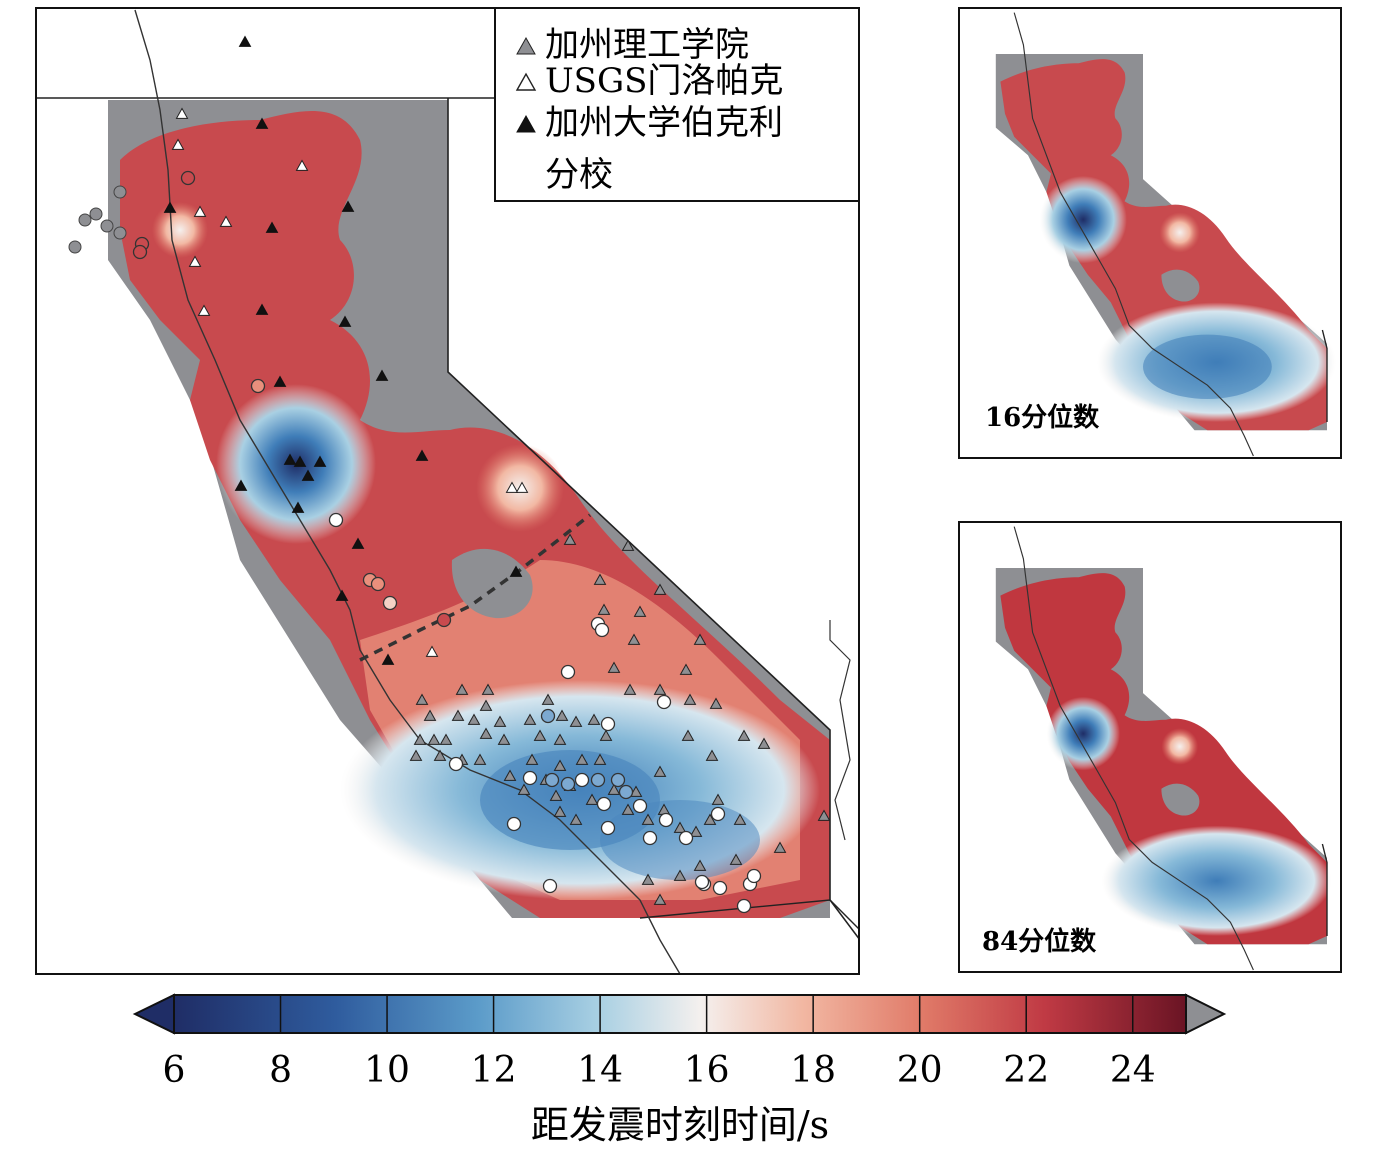 The width and height of the screenshot is (1378, 1152). What do you see at coordinates (494, 1070) in the screenshot?
I see `colorbar-tick-label: 12` at bounding box center [494, 1070].